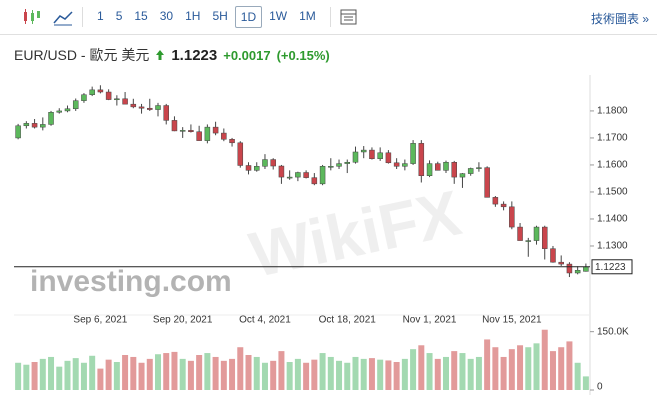 The width and height of the screenshot is (659, 407). I want to click on interval-button: 1M, so click(307, 16).